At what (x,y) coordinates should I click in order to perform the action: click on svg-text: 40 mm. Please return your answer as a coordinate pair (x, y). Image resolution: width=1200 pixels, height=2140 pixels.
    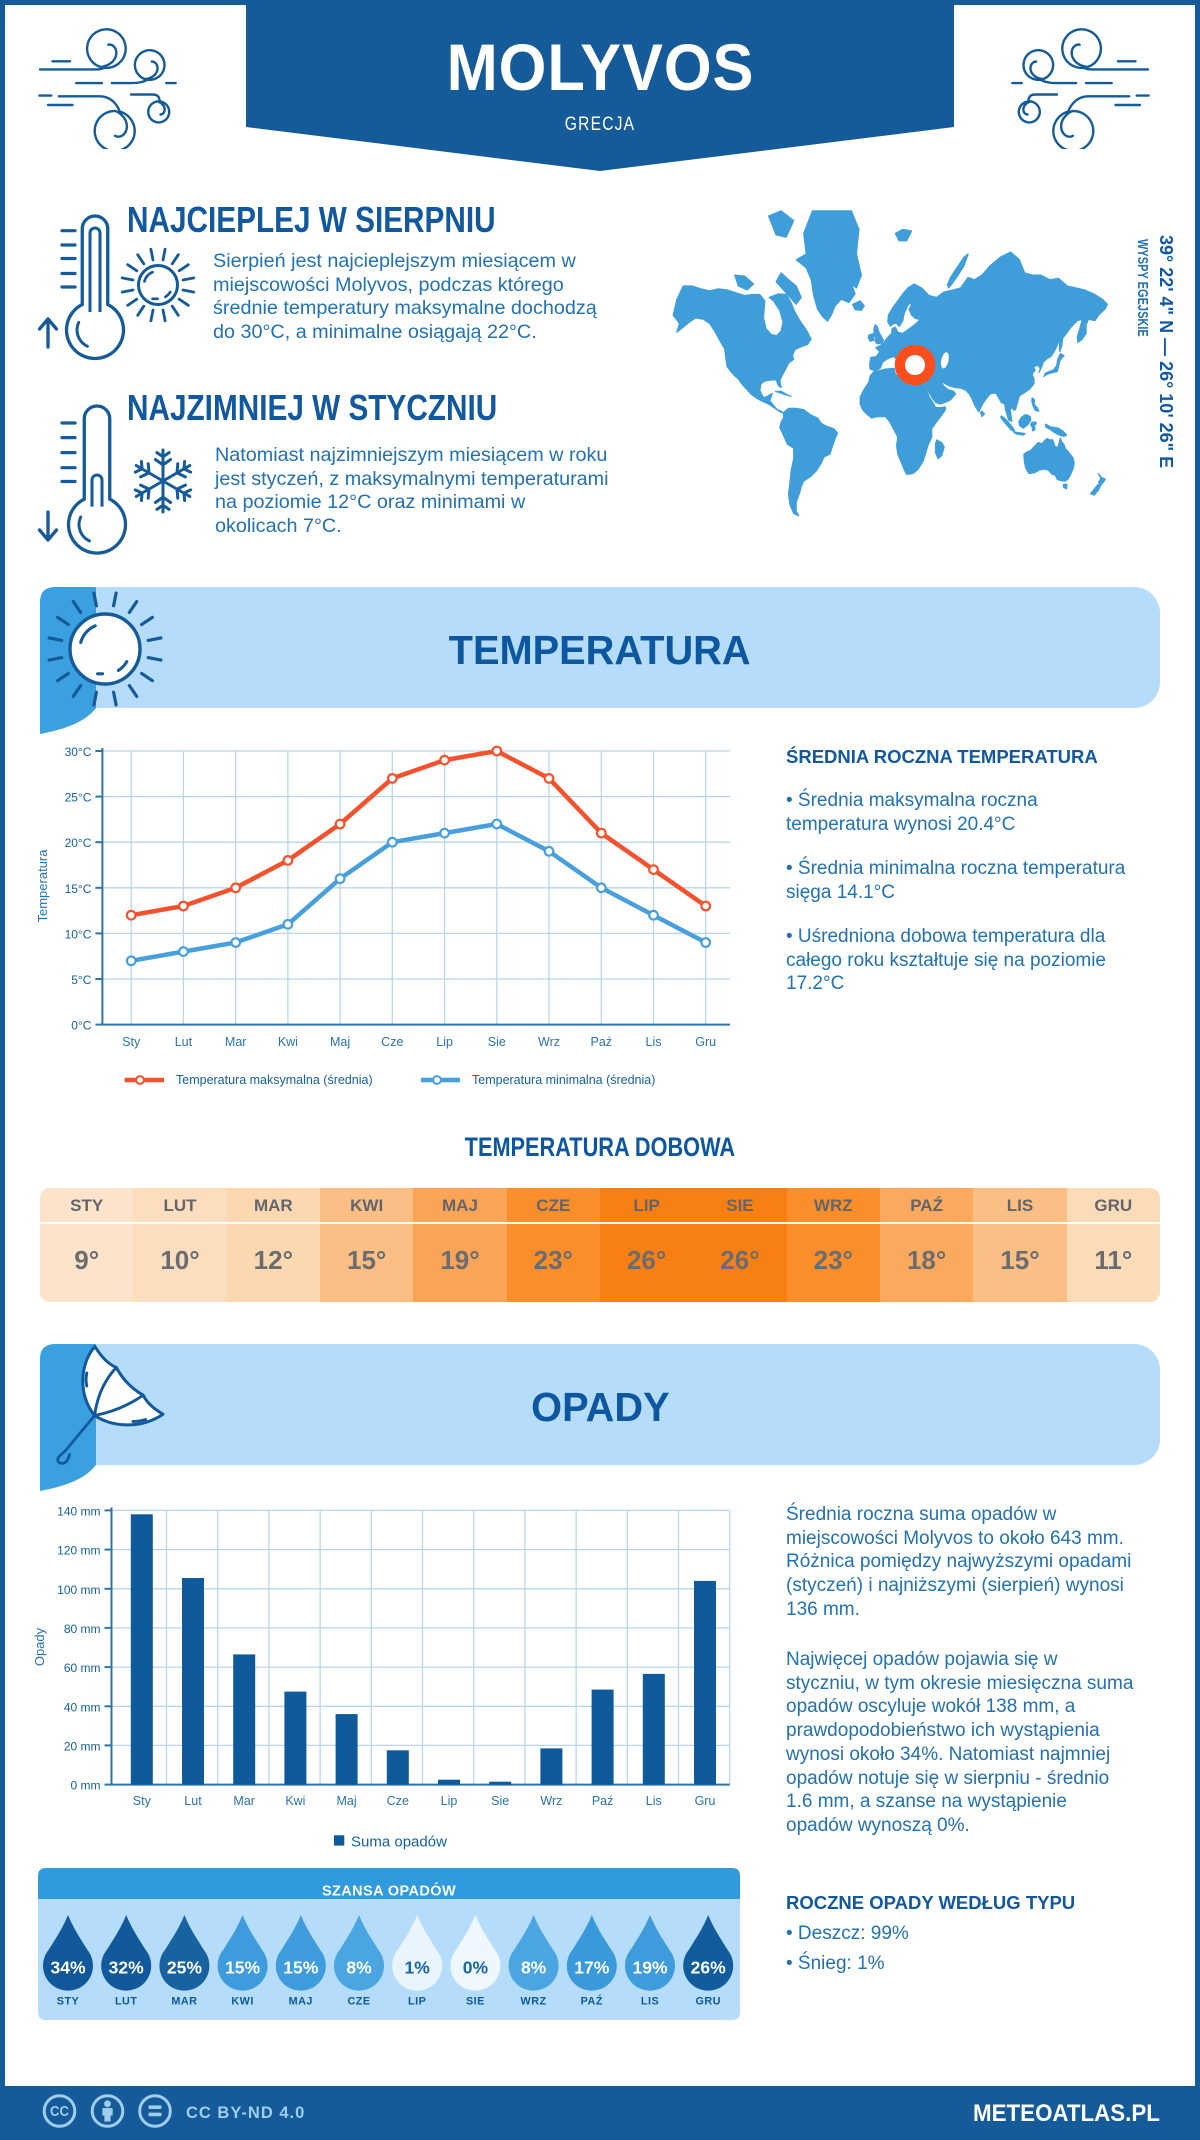
    Looking at the image, I should click on (82, 1707).